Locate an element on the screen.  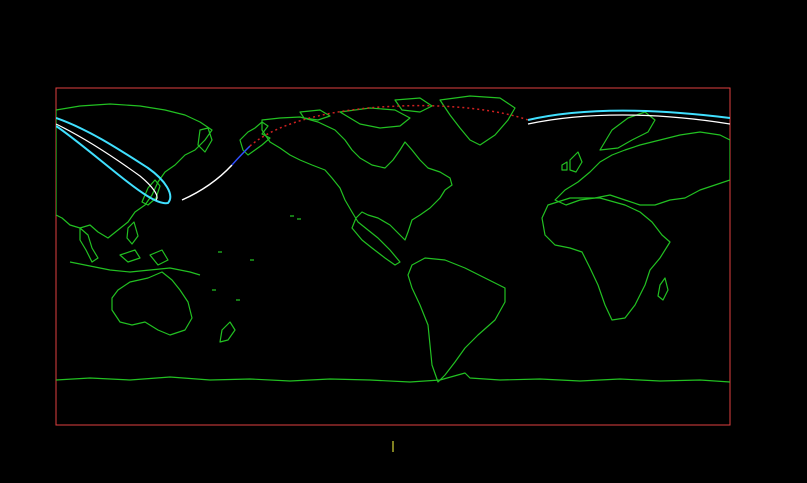
daylight-path-segment is located at coordinates (207, 182).